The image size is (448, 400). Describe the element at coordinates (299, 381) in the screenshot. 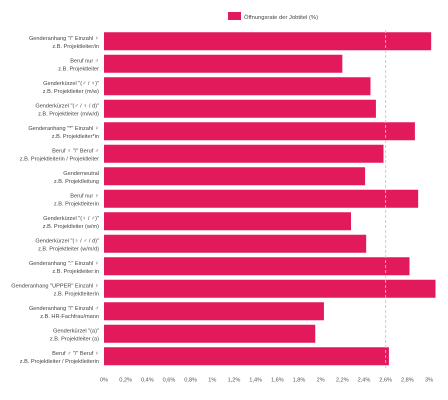

I see `tick-label: 1,8%` at that location.